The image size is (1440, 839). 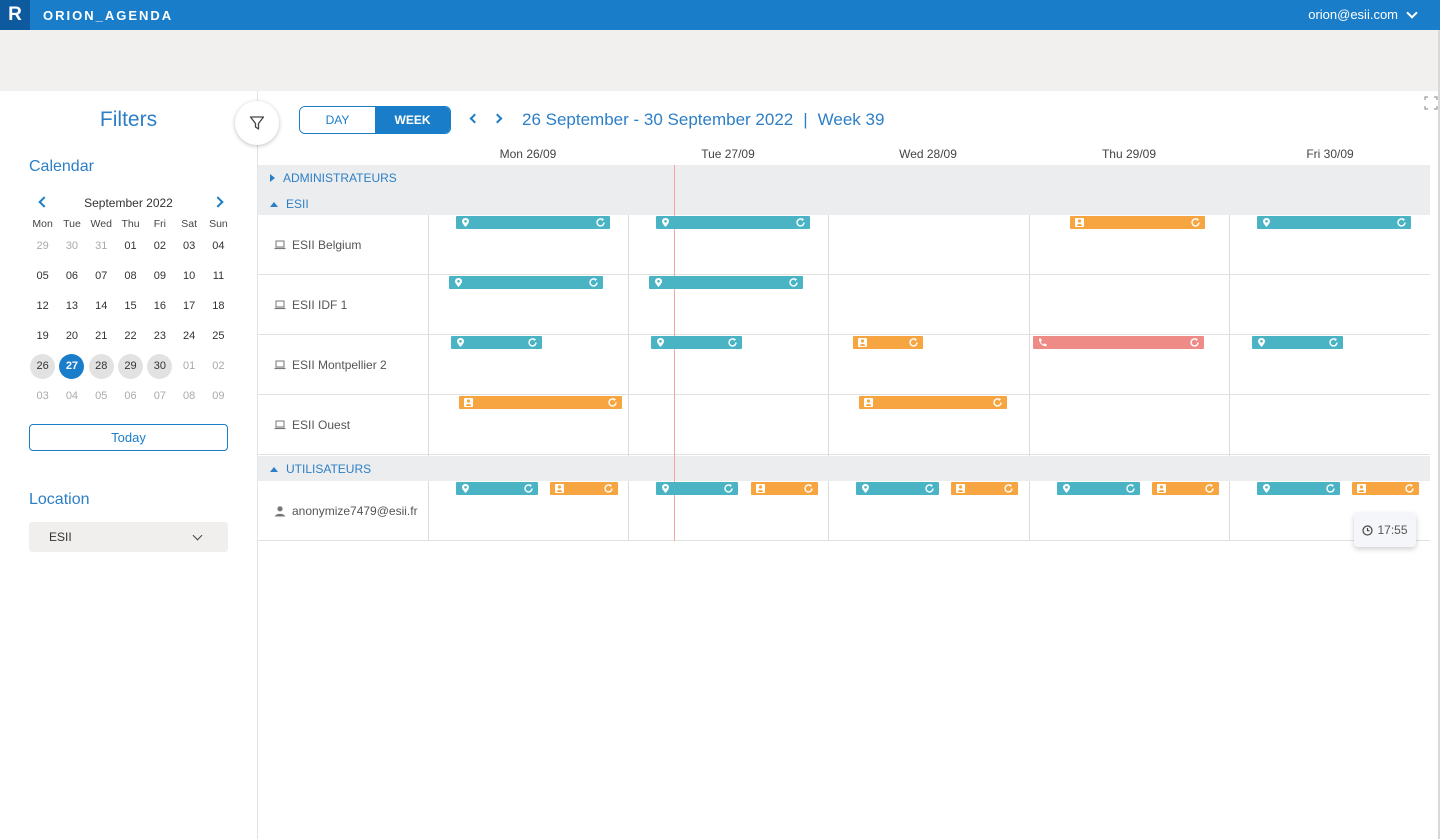 I want to click on calendar-day: 31, so click(x=101, y=246).